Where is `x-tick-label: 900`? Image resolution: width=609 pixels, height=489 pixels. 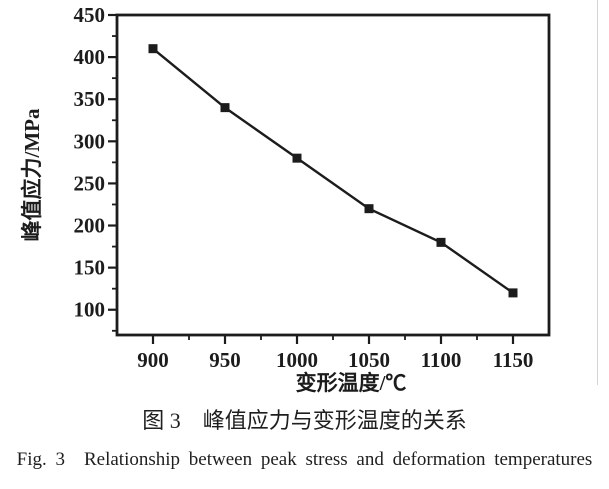 x-tick-label: 900 is located at coordinates (153, 360).